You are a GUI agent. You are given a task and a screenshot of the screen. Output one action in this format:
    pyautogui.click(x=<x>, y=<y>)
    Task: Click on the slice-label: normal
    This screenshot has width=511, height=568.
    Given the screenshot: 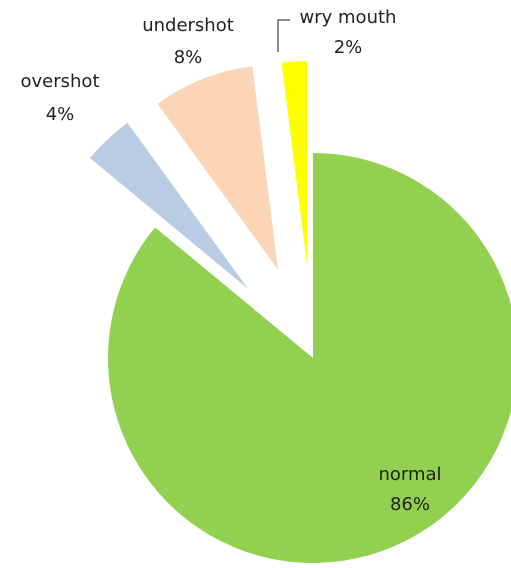 What is the action you would take?
    pyautogui.click(x=409, y=474)
    